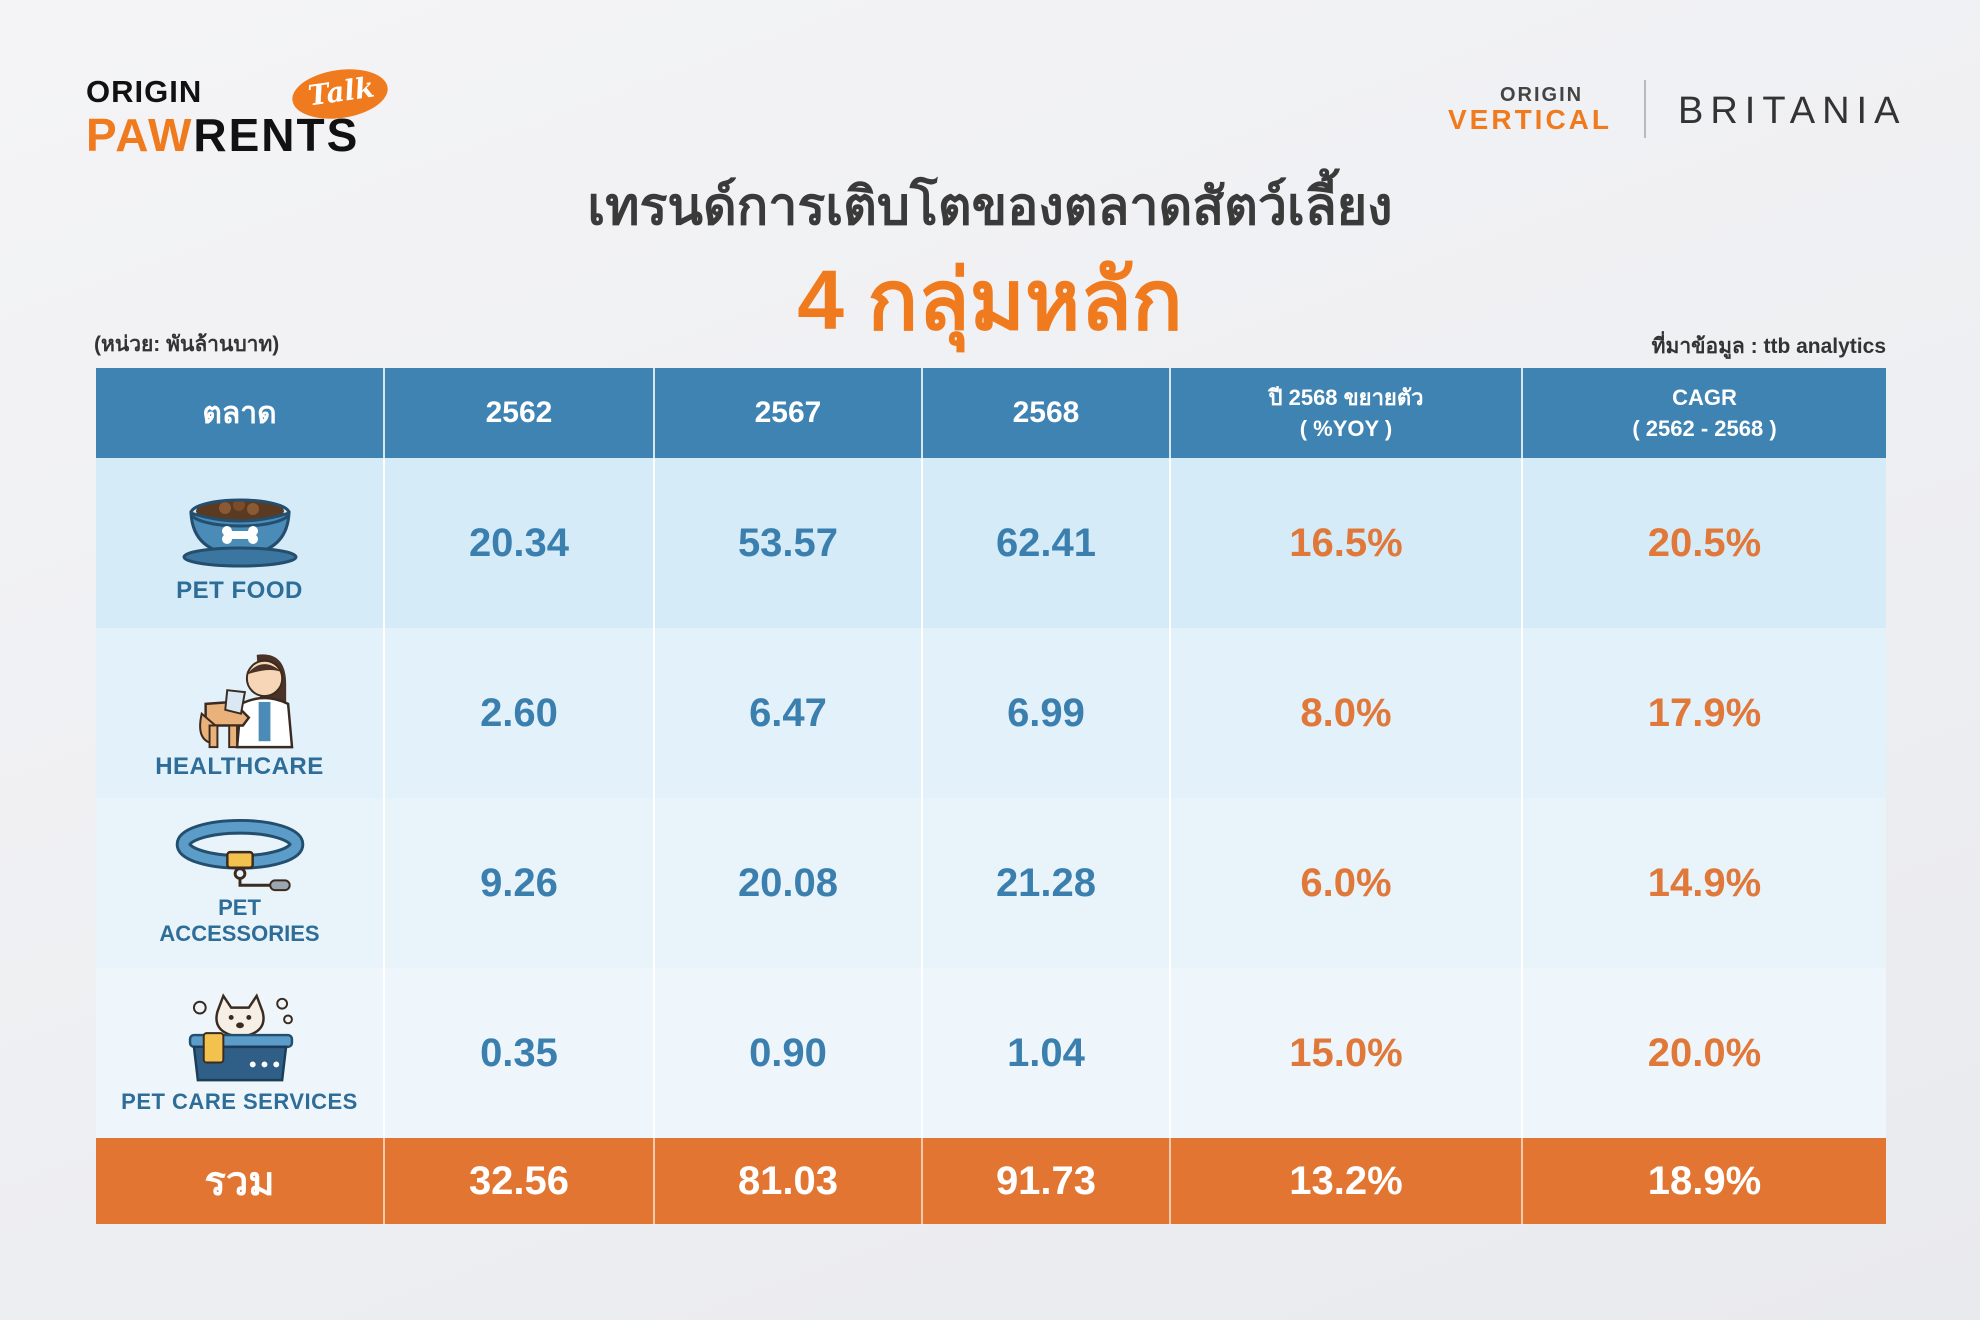 The image size is (1980, 1320). What do you see at coordinates (1704, 883) in the screenshot?
I see `value-cagr: 14.9%` at bounding box center [1704, 883].